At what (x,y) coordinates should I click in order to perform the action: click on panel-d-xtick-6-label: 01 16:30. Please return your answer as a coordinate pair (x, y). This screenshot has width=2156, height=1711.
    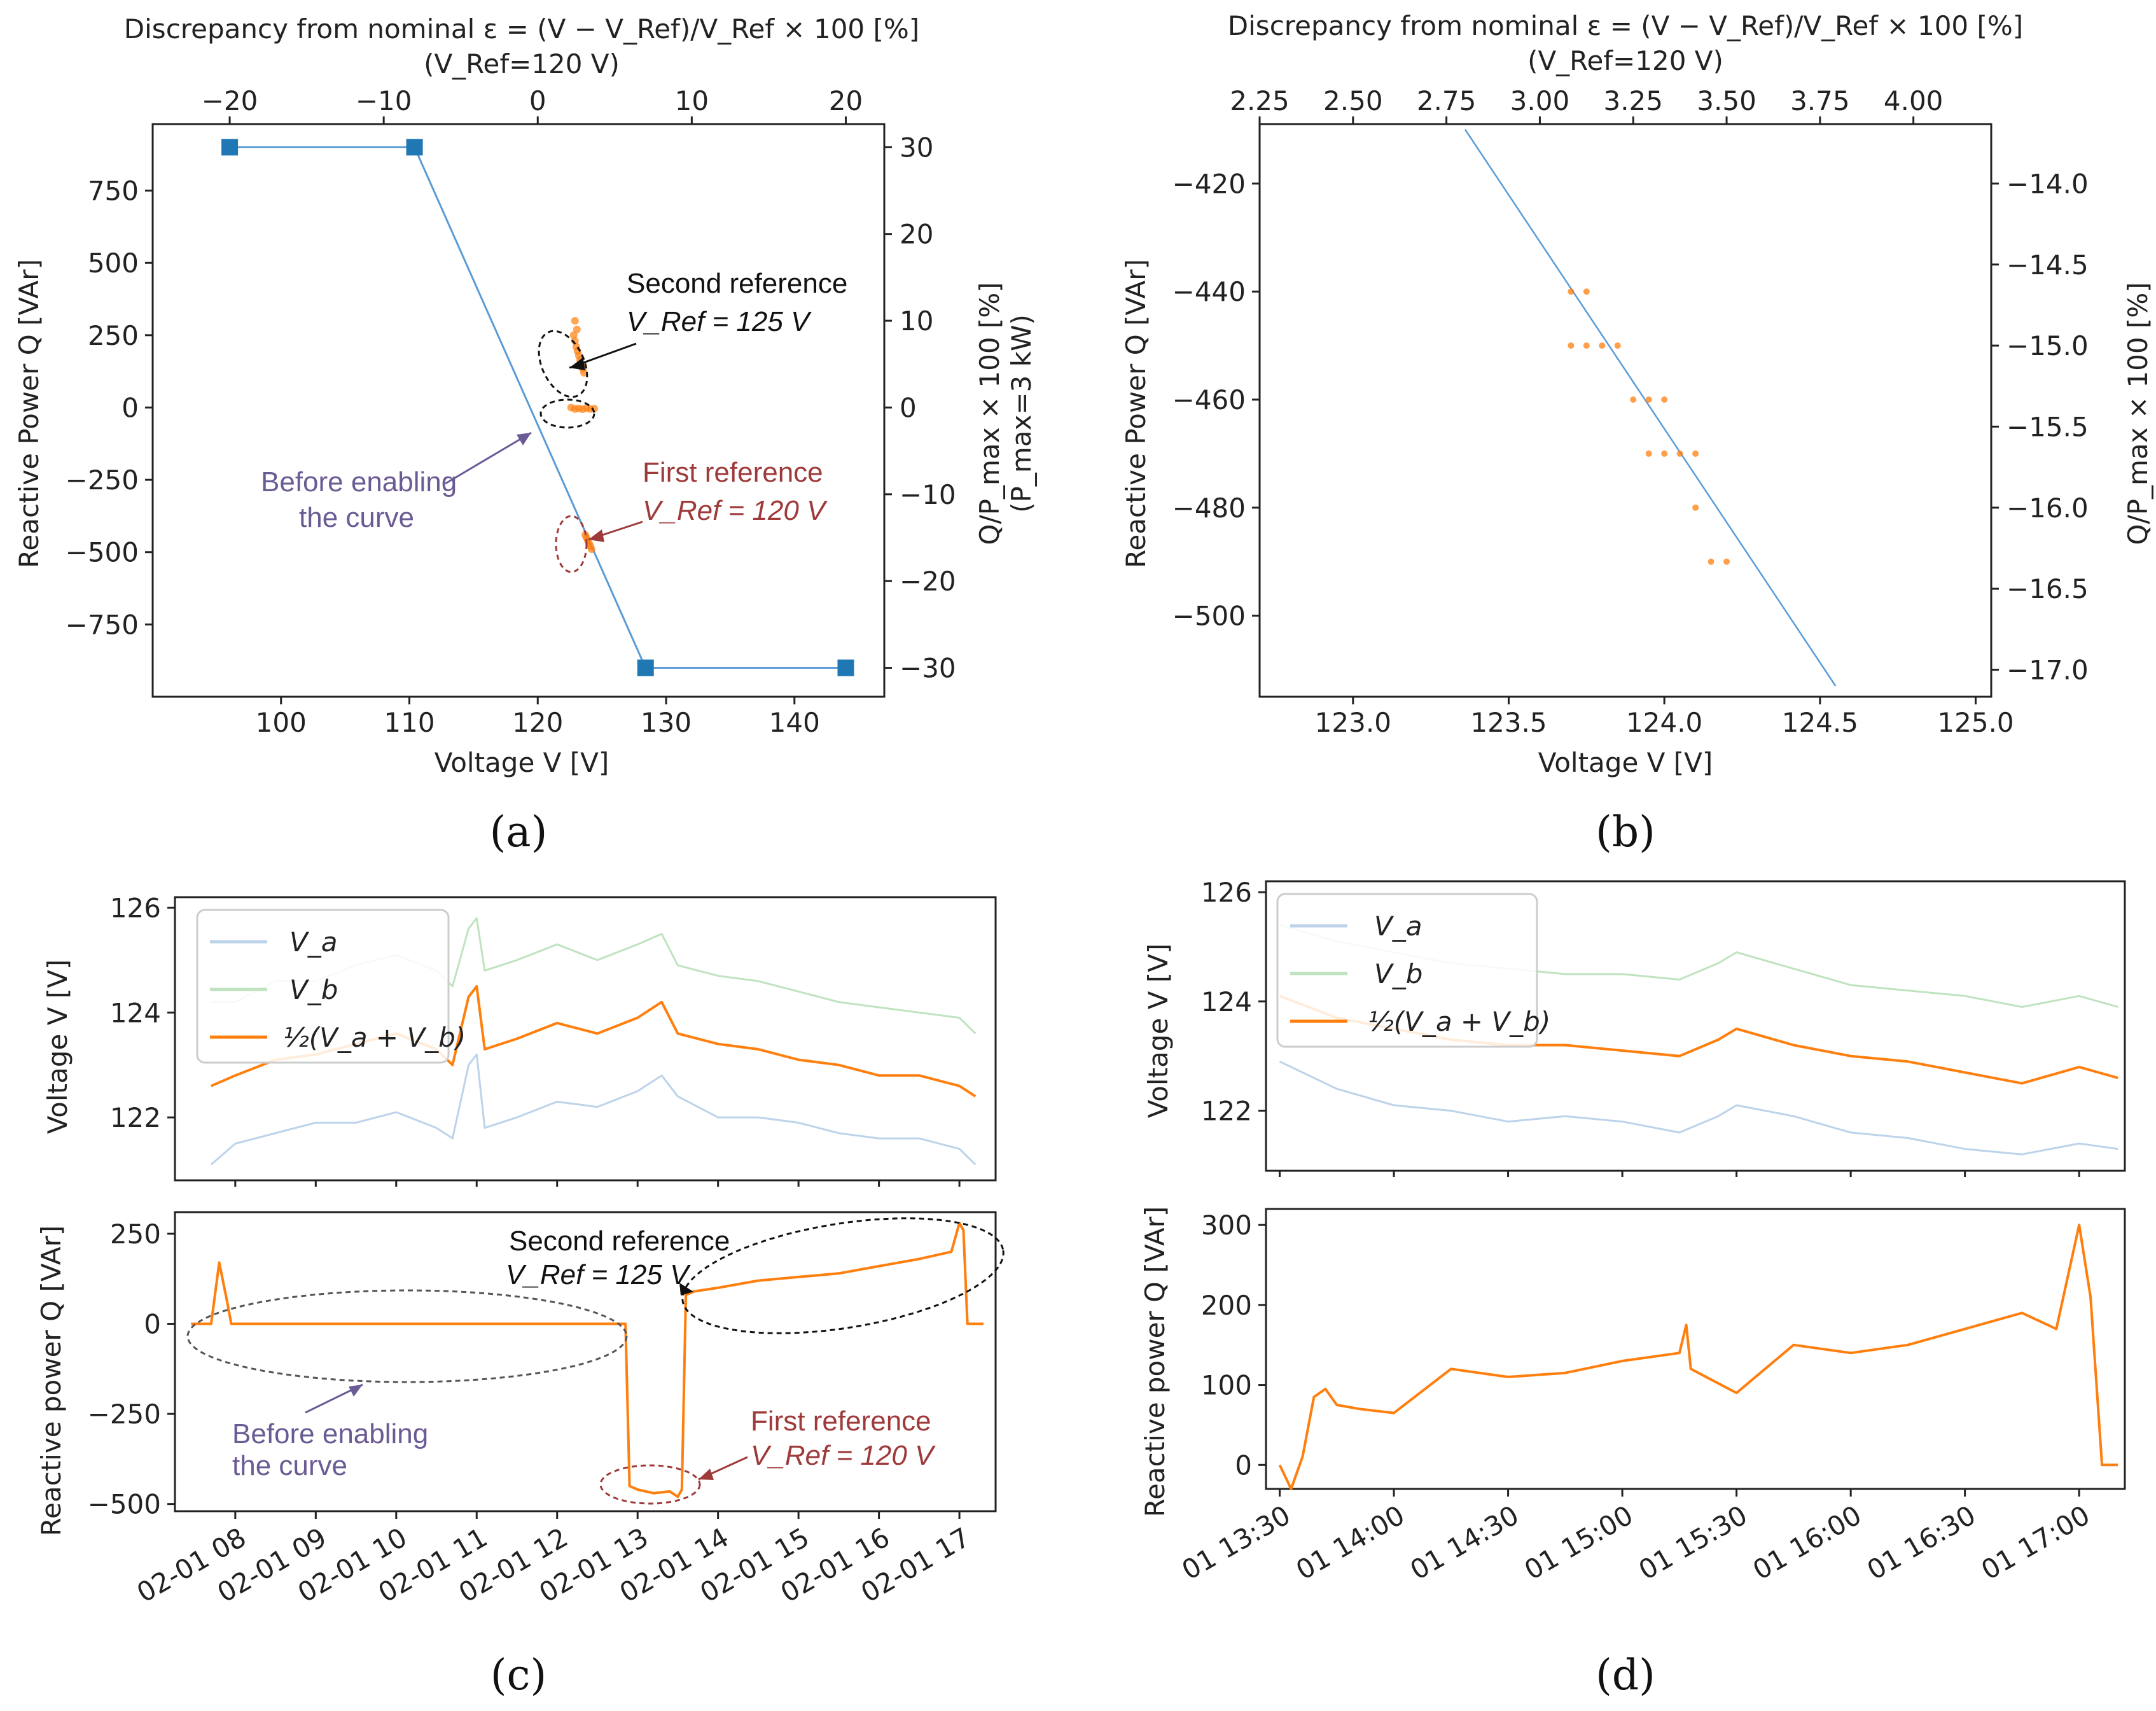
    Looking at the image, I should click on (1920, 1542).